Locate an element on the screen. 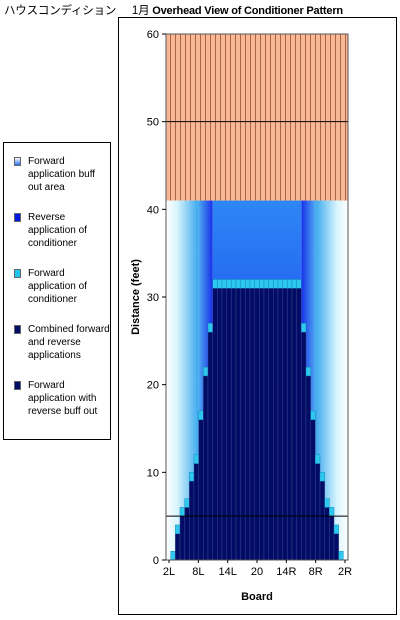  legend-label: Reverse application of conditioner is located at coordinates (57, 230).